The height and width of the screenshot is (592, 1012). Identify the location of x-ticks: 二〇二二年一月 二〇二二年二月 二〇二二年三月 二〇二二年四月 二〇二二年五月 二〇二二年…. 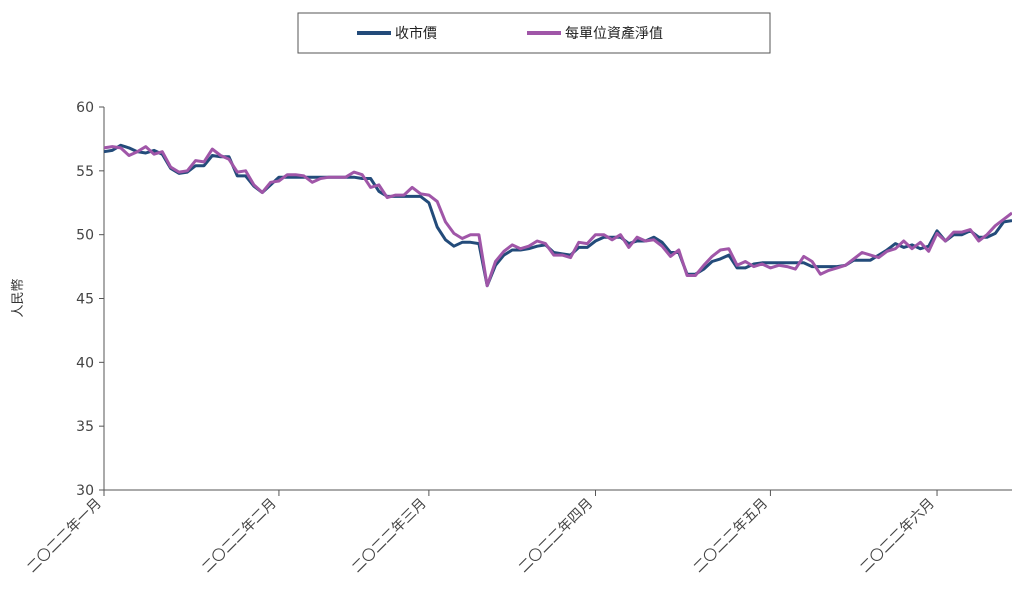
(481, 533).